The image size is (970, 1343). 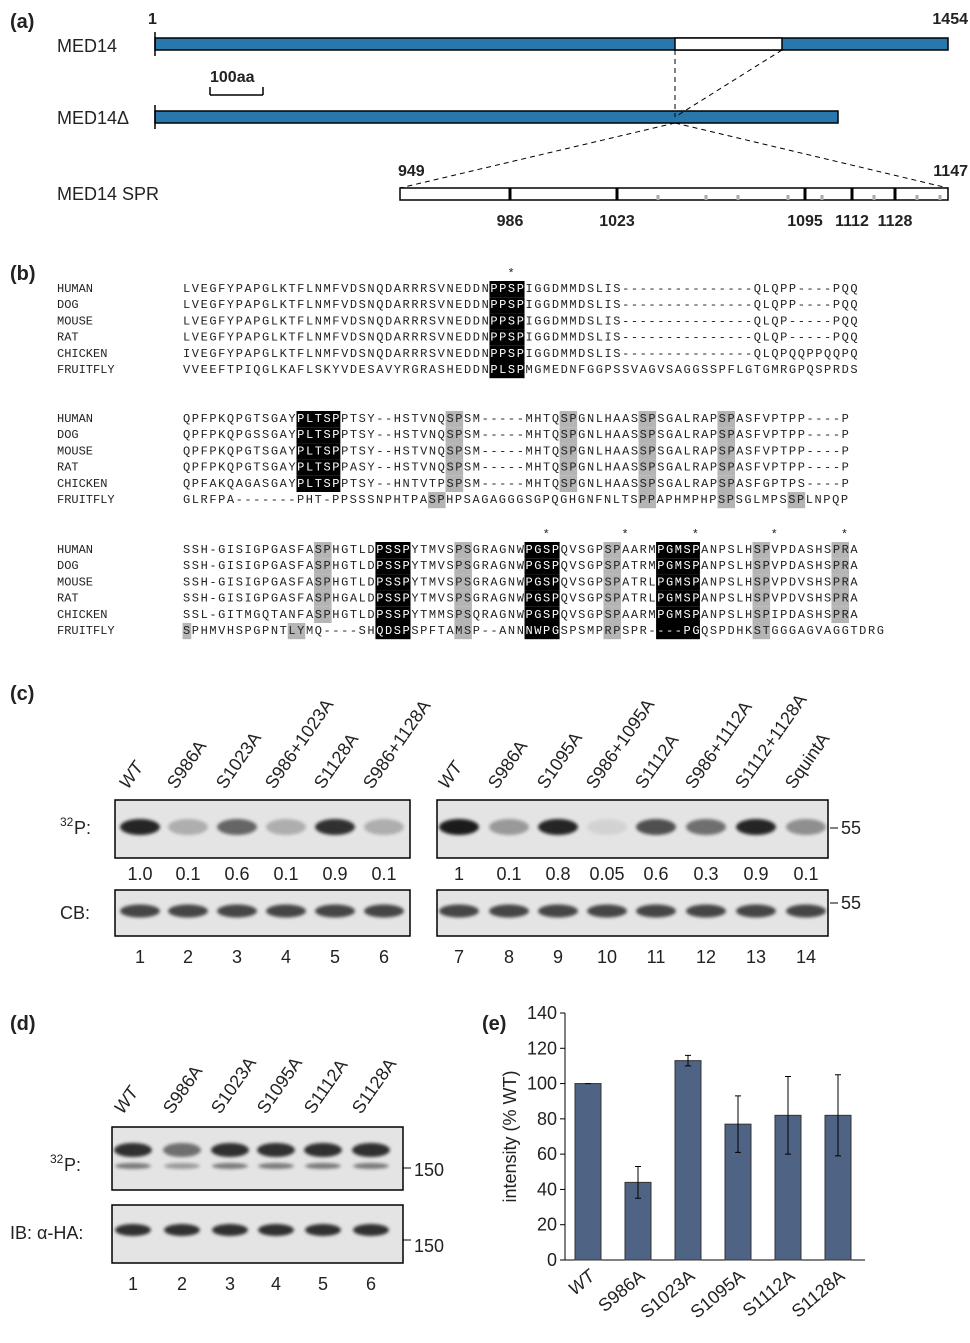 I want to click on y-tick-label: 0, so click(x=552, y=1260).